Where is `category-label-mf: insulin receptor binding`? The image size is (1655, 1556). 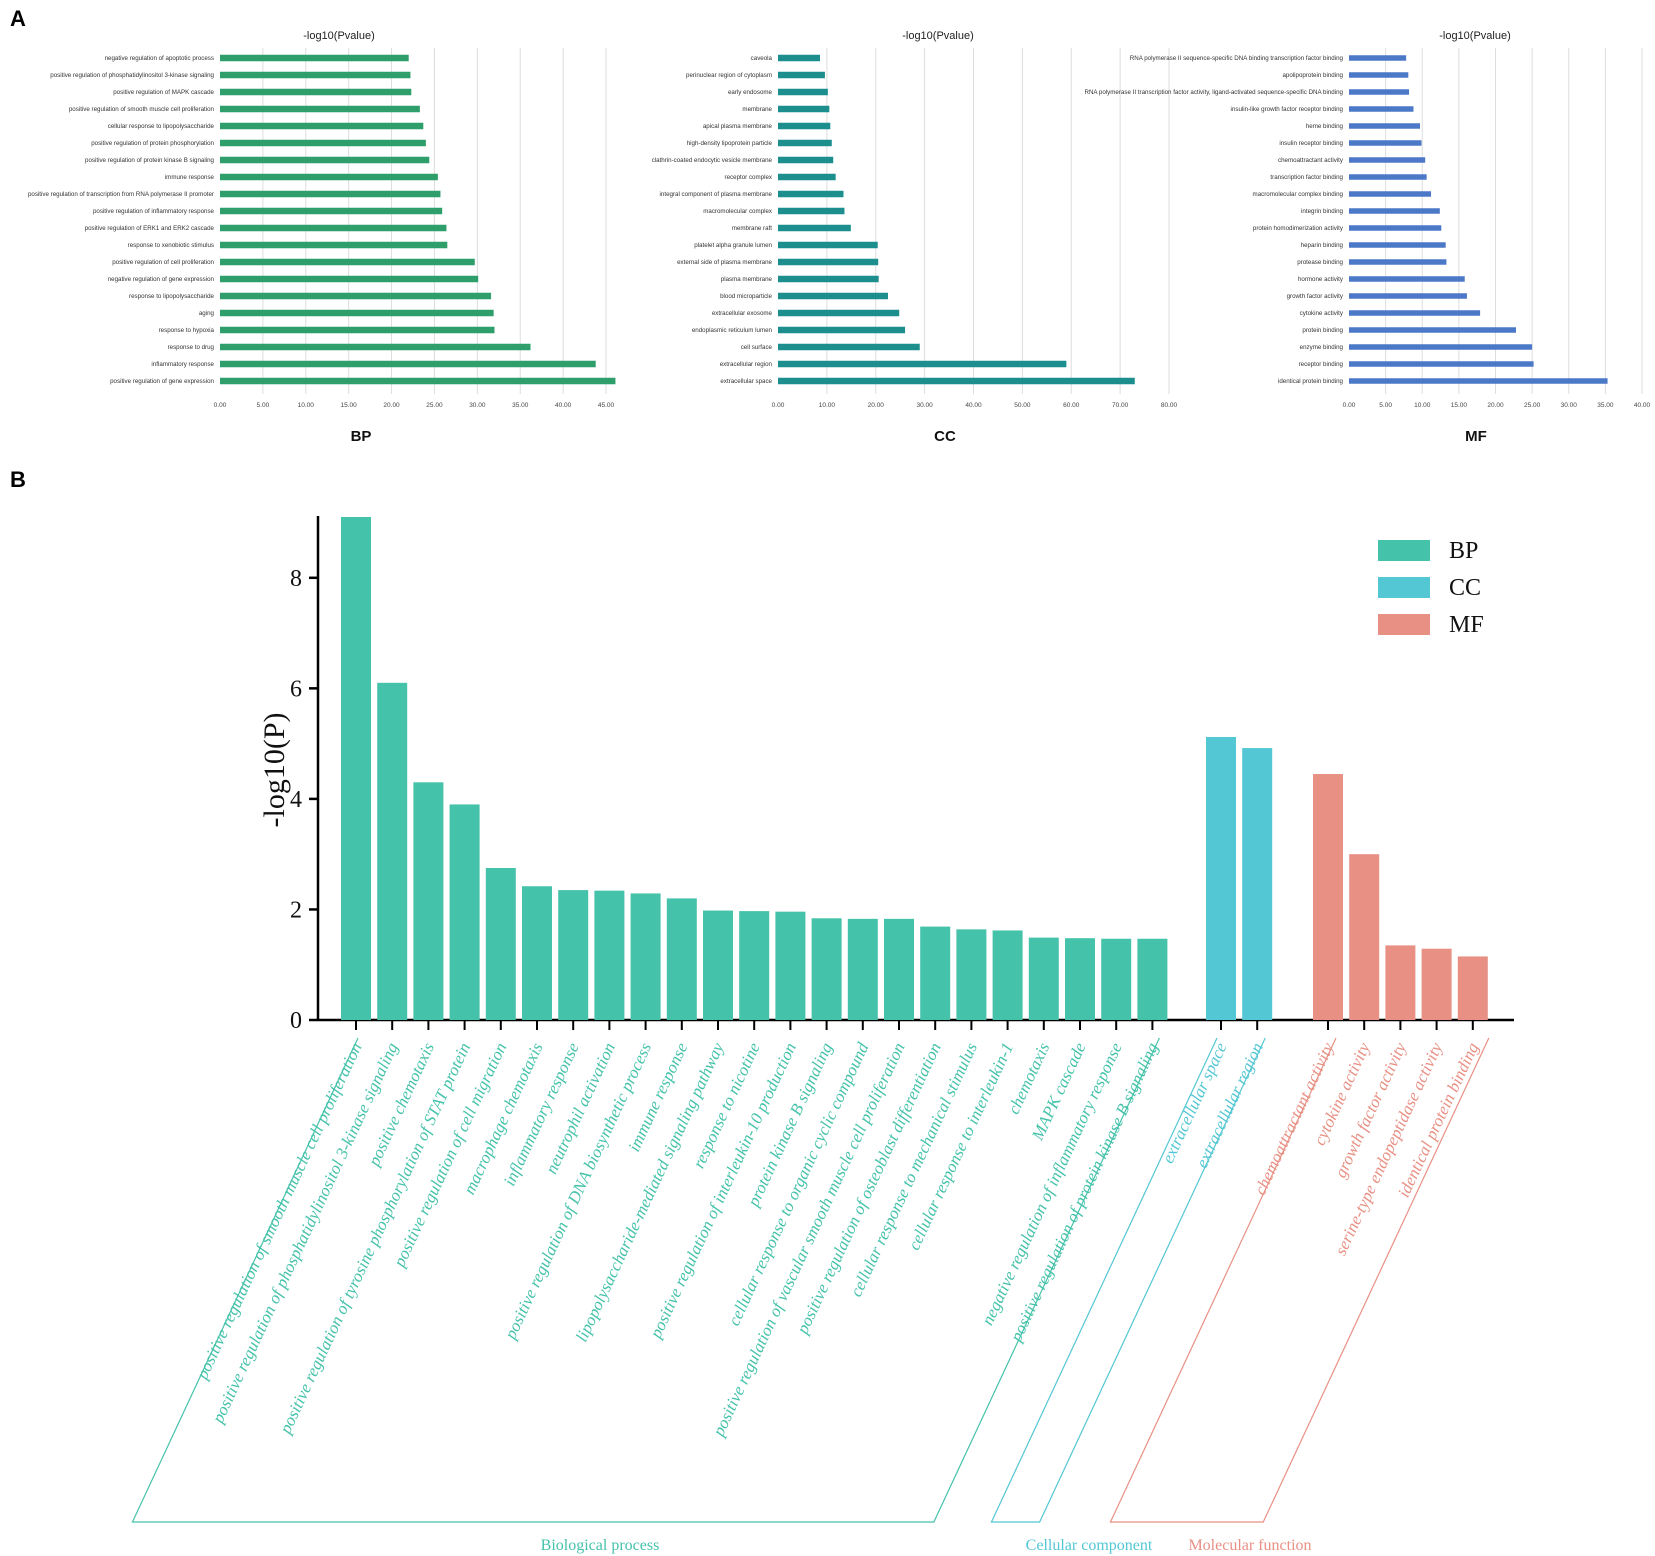 category-label-mf: insulin receptor binding is located at coordinates (1311, 143).